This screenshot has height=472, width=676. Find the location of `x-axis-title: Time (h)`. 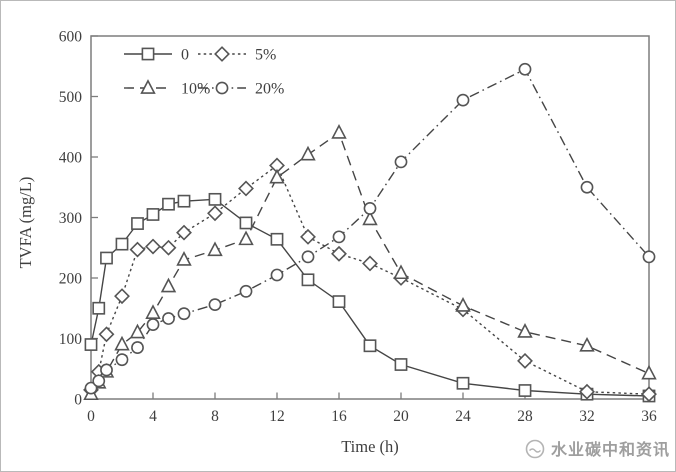

x-axis-title: Time (h) is located at coordinates (370, 446).